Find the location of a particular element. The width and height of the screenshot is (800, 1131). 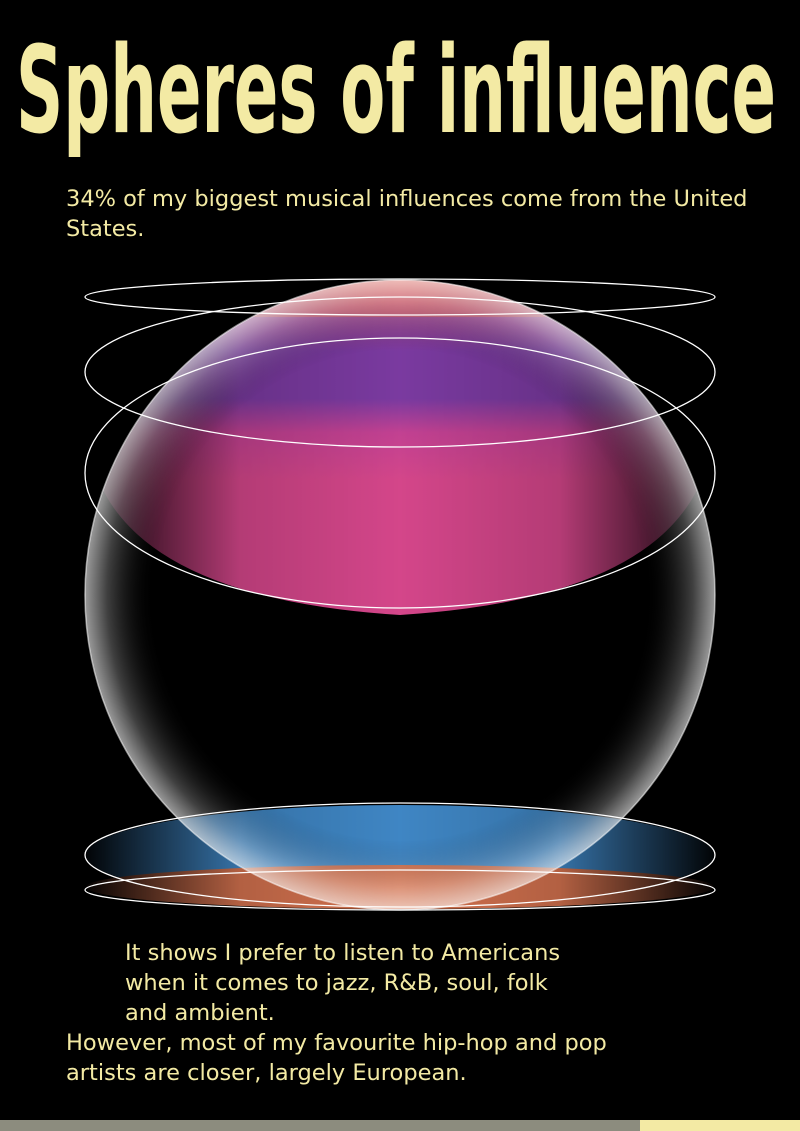

top-ring-thin is located at coordinates (400, 297).